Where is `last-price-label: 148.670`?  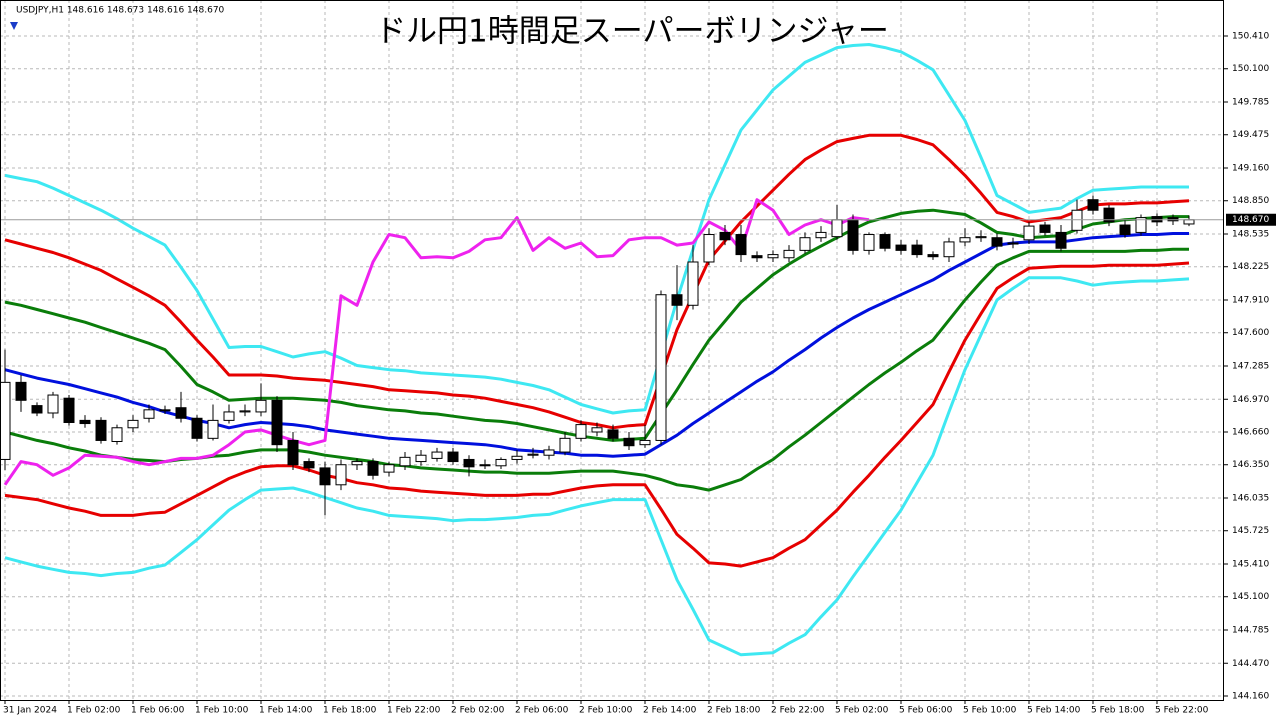 last-price-label: 148.670 is located at coordinates (1250, 220).